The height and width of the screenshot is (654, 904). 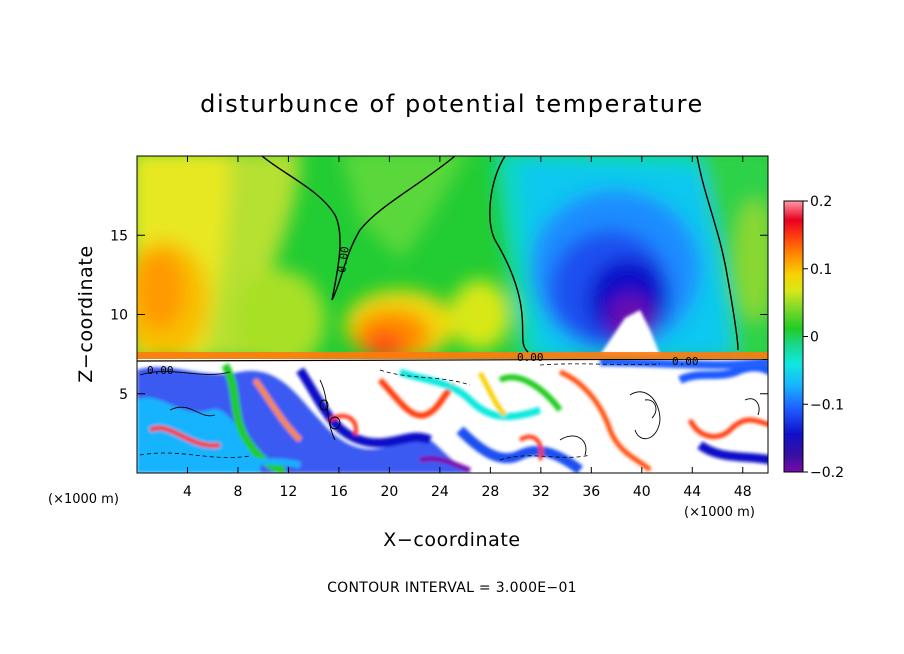 What do you see at coordinates (119, 316) in the screenshot?
I see `y-tick-label: 10` at bounding box center [119, 316].